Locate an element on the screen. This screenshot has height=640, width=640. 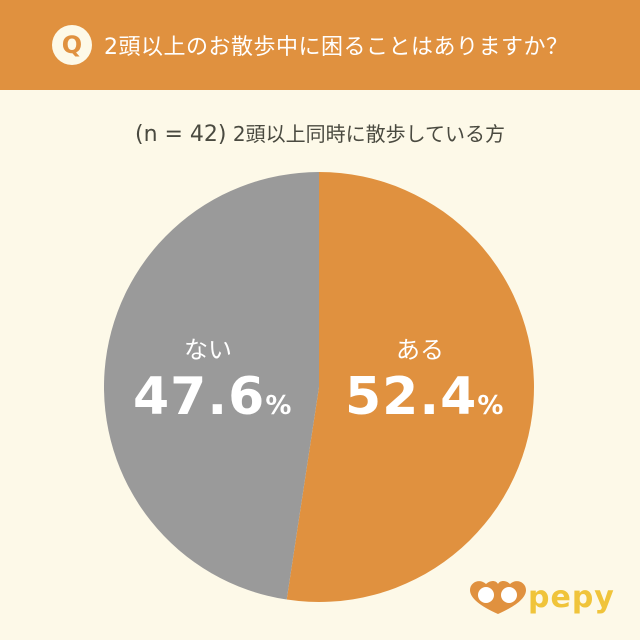
q-badge-icon: Q is located at coordinates (72, 45).